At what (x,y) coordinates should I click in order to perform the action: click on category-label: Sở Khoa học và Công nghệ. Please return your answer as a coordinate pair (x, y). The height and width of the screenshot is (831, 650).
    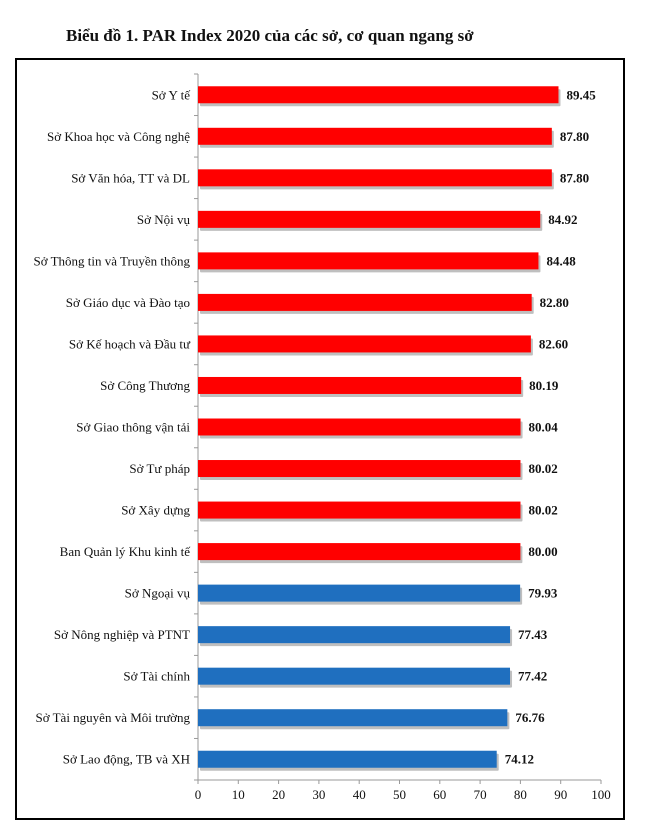
    Looking at the image, I should click on (118, 136).